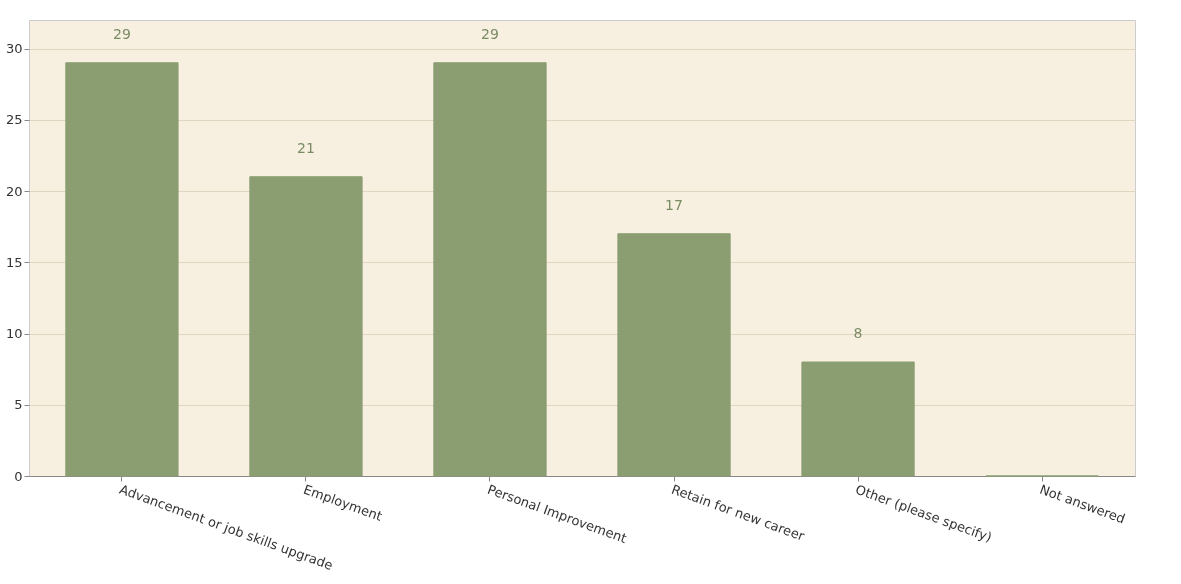 The width and height of the screenshot is (1181, 584). I want to click on y-tick-label: 30, so click(14, 48).